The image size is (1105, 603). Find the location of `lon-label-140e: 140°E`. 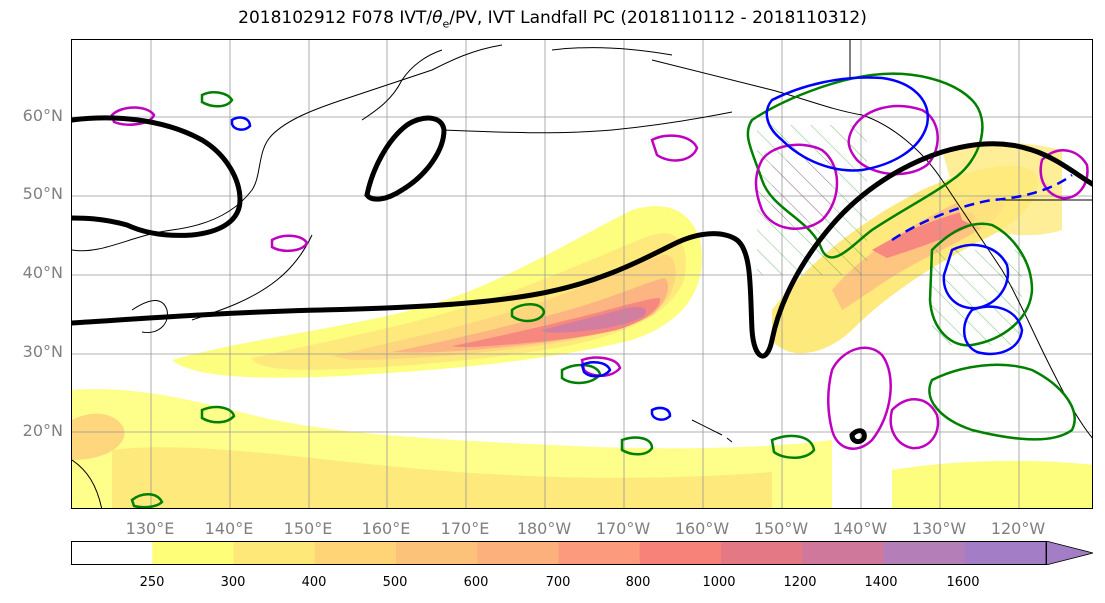

lon-label-140e: 140°E is located at coordinates (229, 528).